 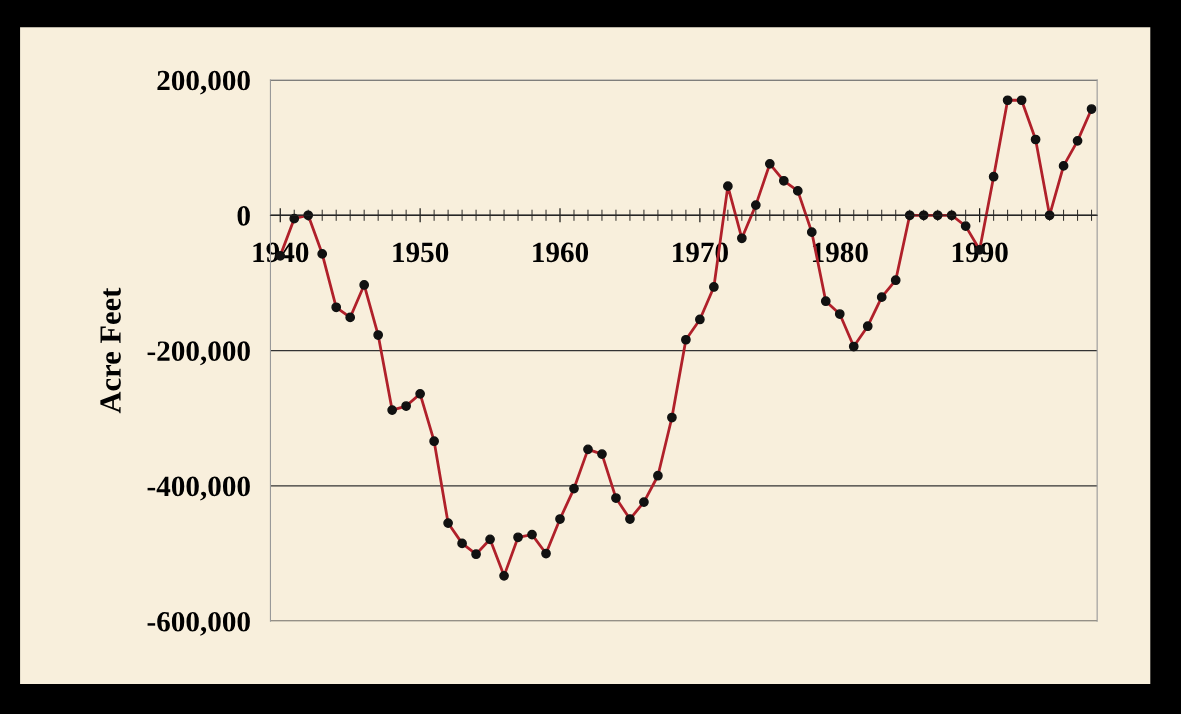 What do you see at coordinates (198, 353) in the screenshot?
I see `y-tick-label: -200,000` at bounding box center [198, 353].